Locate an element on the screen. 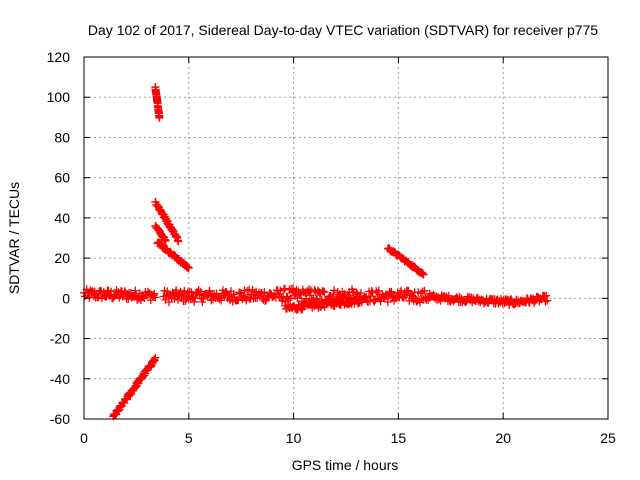  x-tick-label: 10 is located at coordinates (294, 438).